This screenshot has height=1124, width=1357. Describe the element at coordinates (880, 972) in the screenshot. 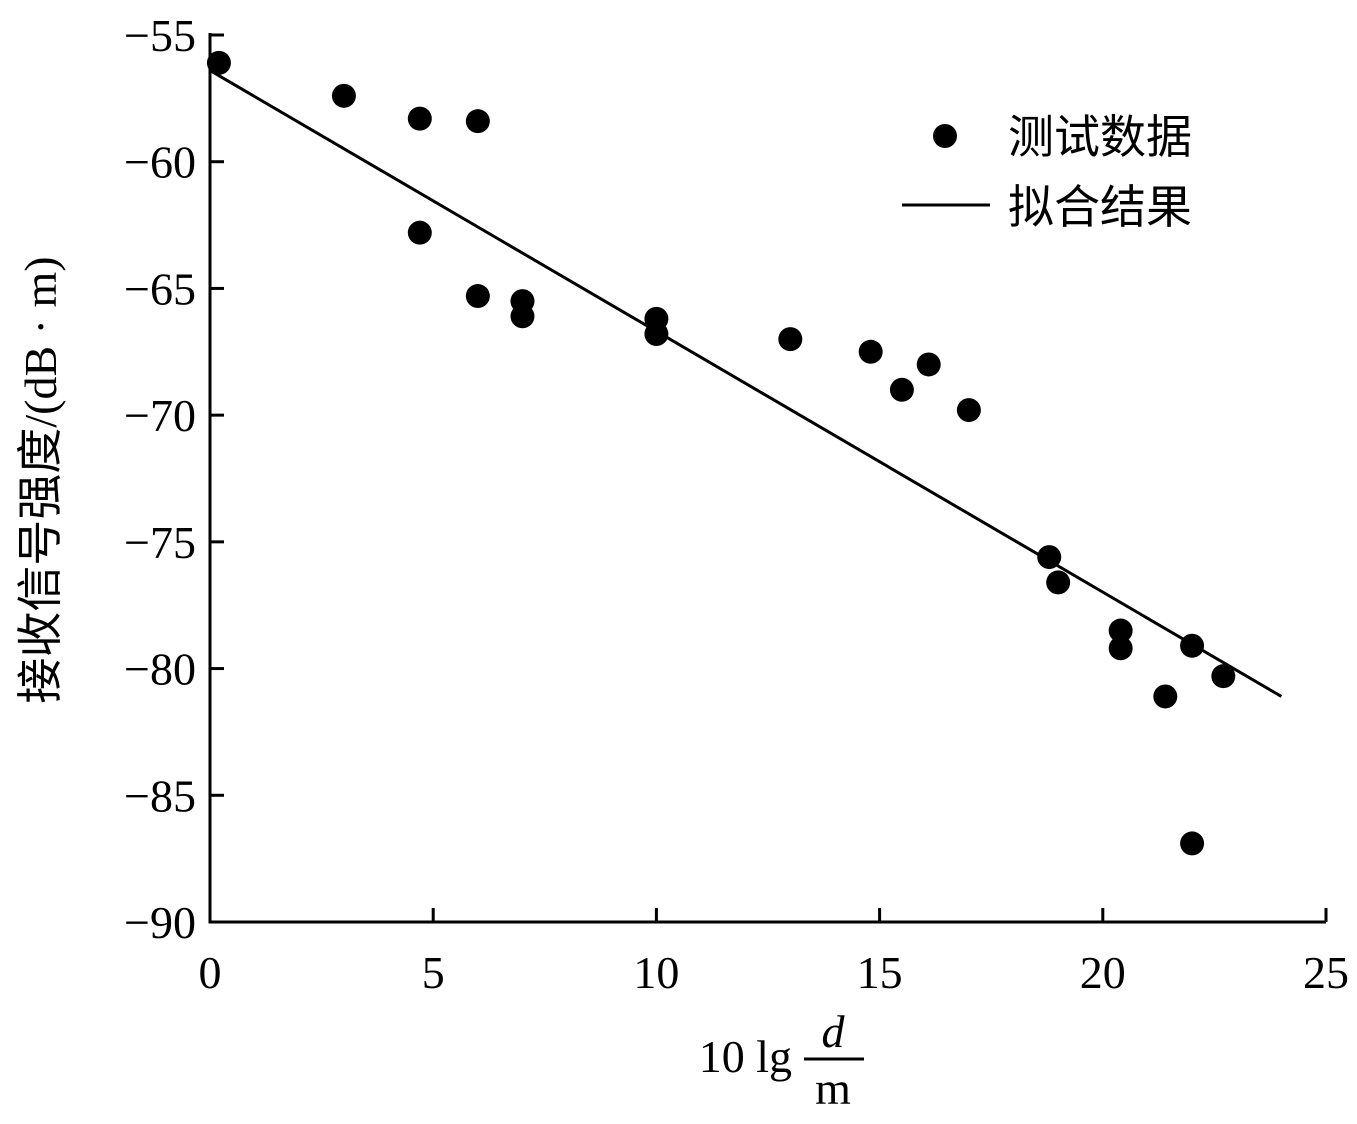

I see `x-tick-label: 15` at that location.